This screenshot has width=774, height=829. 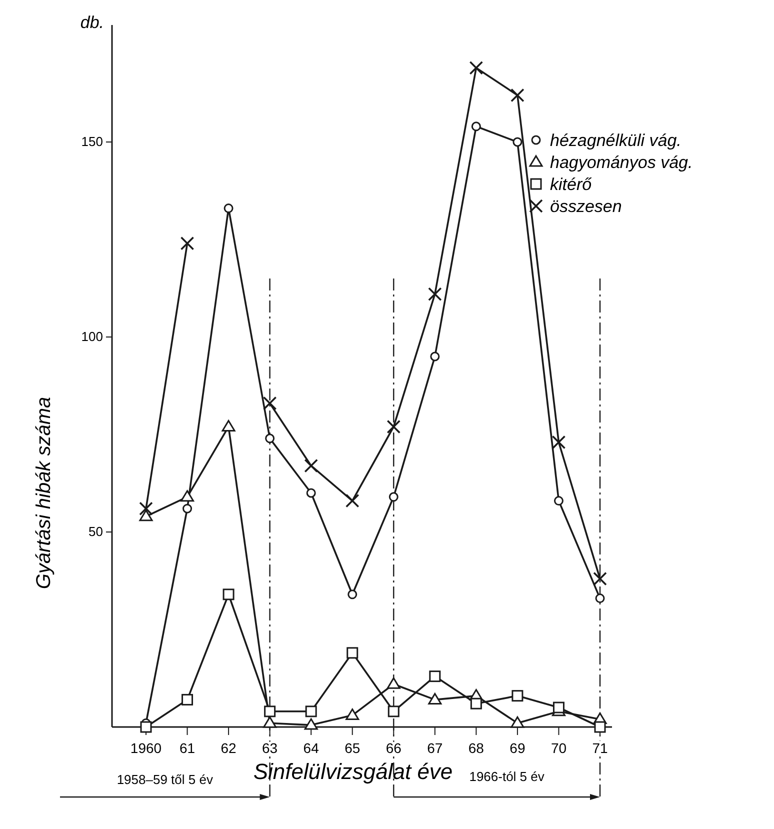 I want to click on text: 1966-tól 5 év, so click(x=507, y=776).